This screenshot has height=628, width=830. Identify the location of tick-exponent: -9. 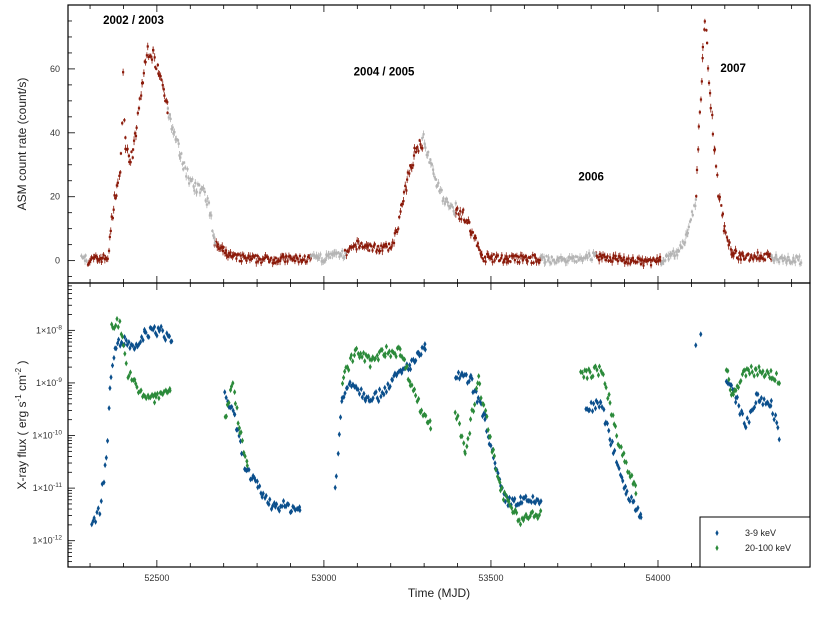
(59, 380).